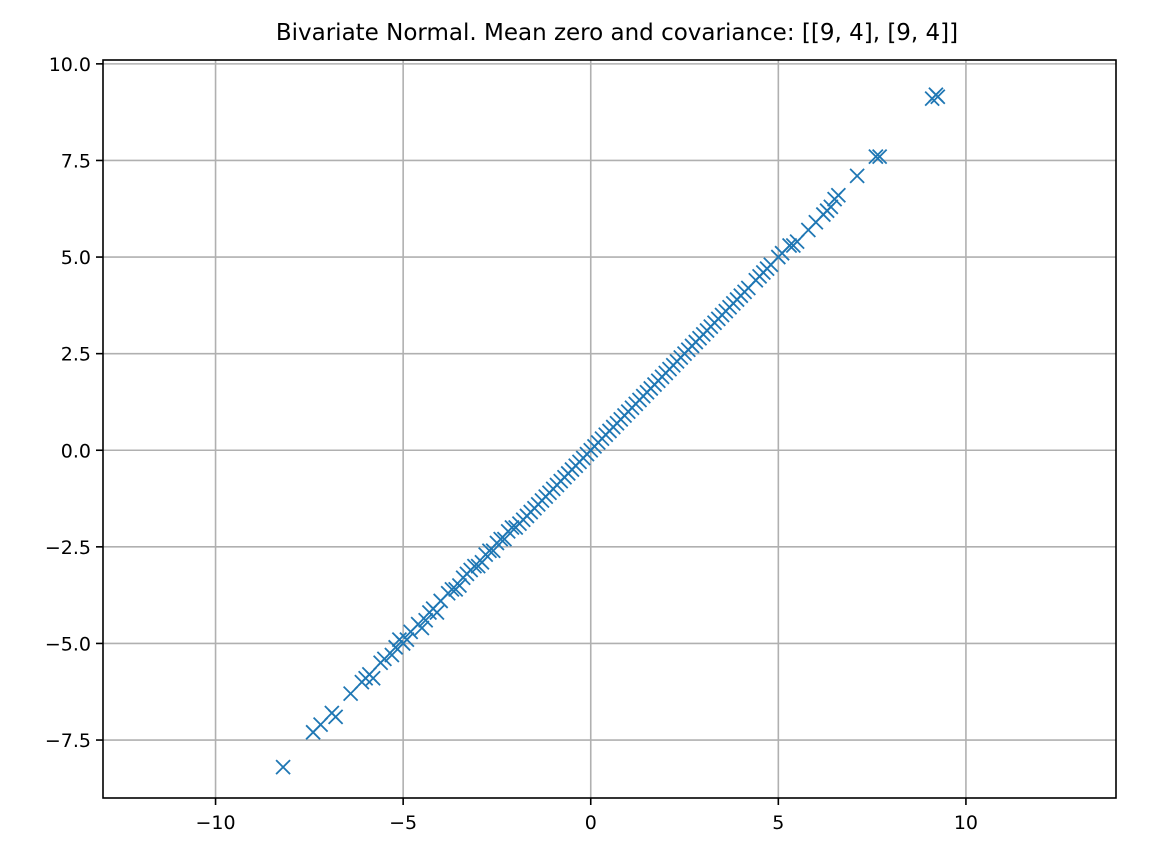 Image resolution: width=1163 pixels, height=862 pixels. I want to click on x-tick-label: 5, so click(778, 823).